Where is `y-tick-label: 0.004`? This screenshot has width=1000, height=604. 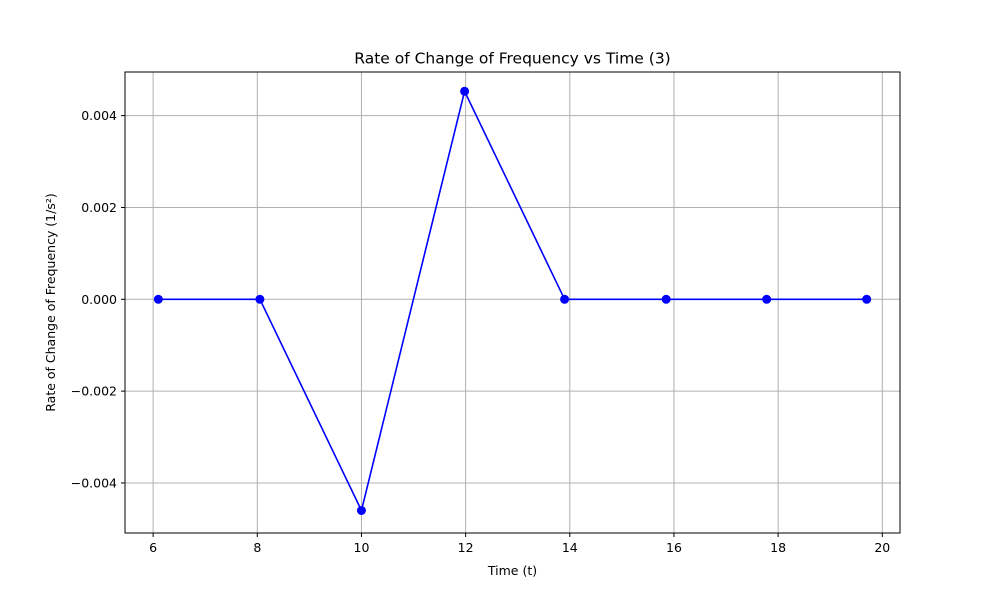
y-tick-label: 0.004 is located at coordinates (99, 115).